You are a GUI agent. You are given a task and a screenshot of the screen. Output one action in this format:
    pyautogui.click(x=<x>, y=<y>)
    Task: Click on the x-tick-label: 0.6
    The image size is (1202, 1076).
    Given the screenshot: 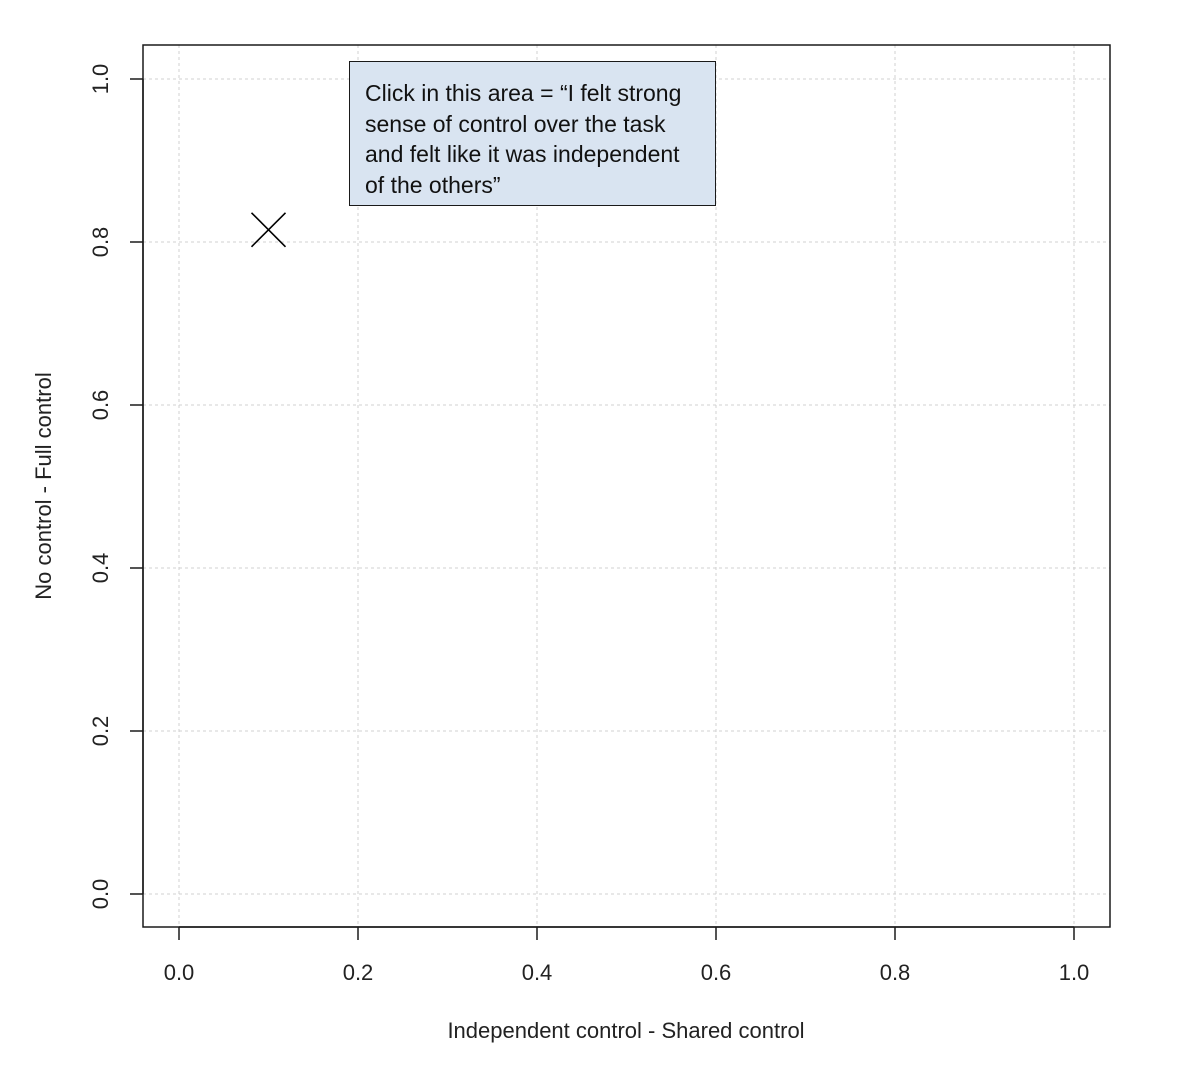 What is the action you would take?
    pyautogui.click(x=716, y=972)
    